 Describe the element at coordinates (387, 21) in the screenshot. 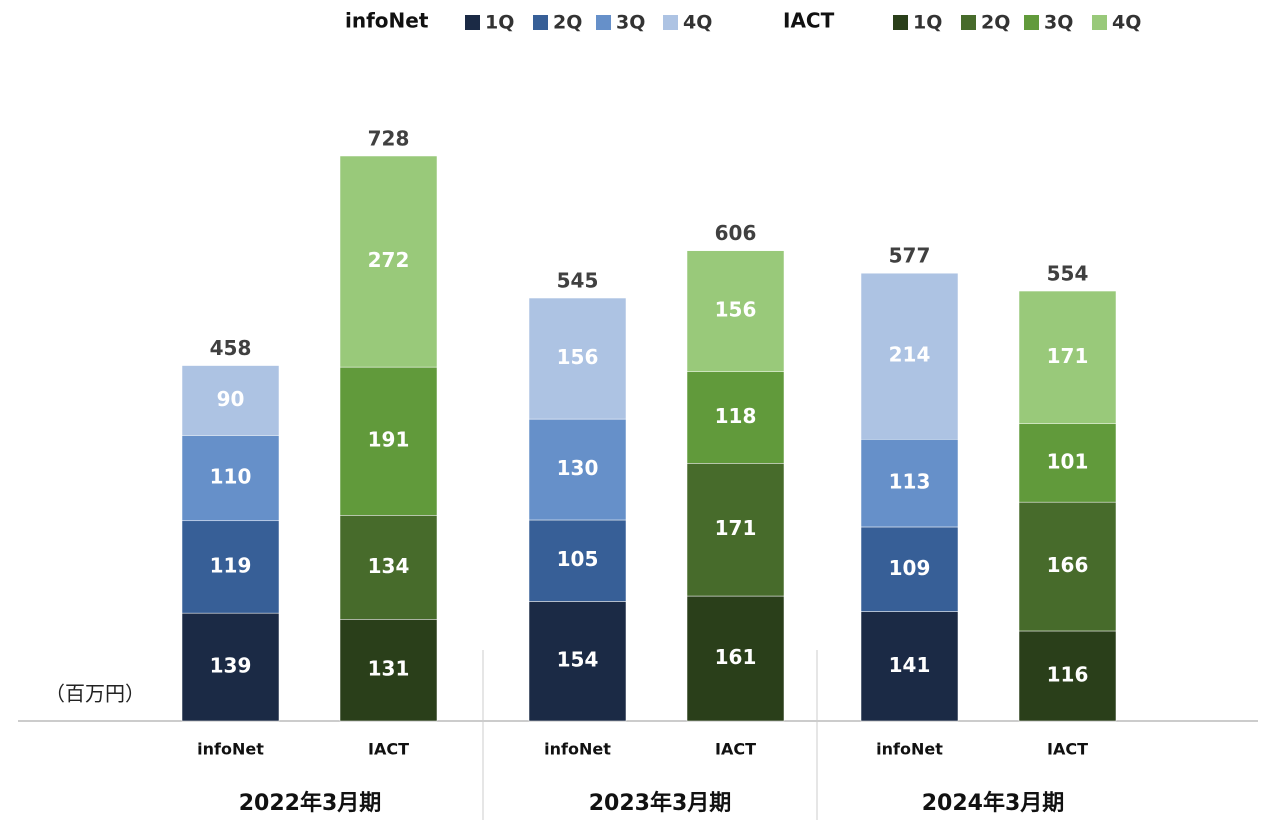

I see `legend-title: infoNet` at that location.